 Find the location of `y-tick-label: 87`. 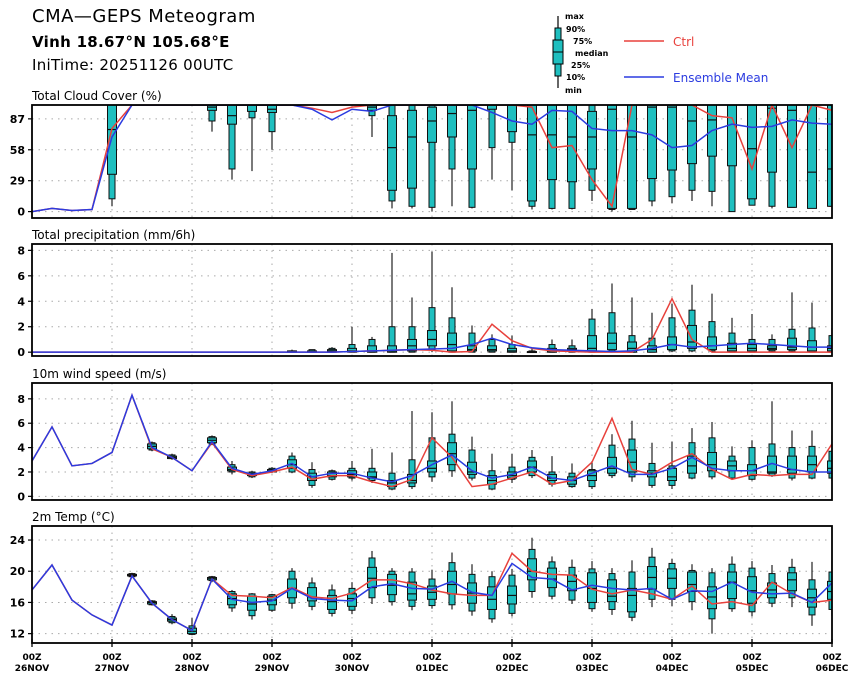

y-tick-label: 87 is located at coordinates (17, 119).